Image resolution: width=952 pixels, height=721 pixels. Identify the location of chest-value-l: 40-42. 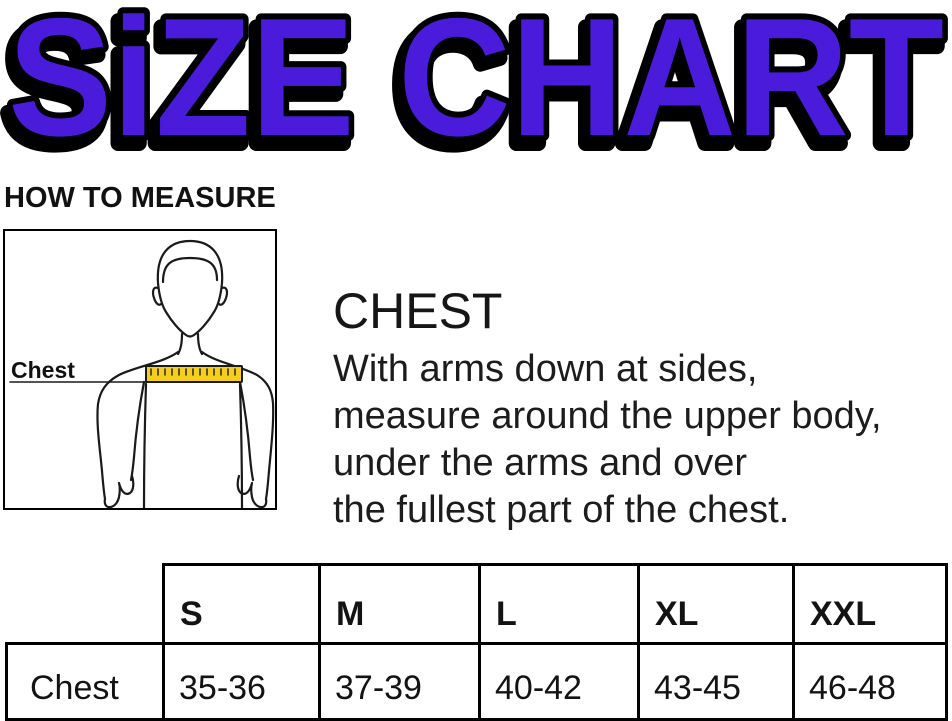
(559, 681).